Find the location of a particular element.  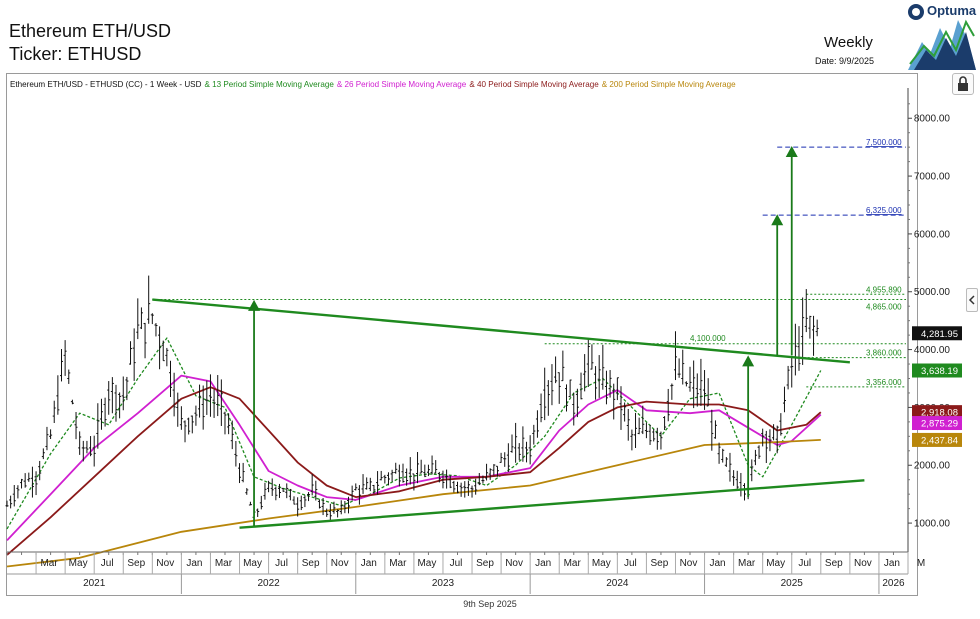

price-tag-label: 4,281.95 is located at coordinates (939, 334).